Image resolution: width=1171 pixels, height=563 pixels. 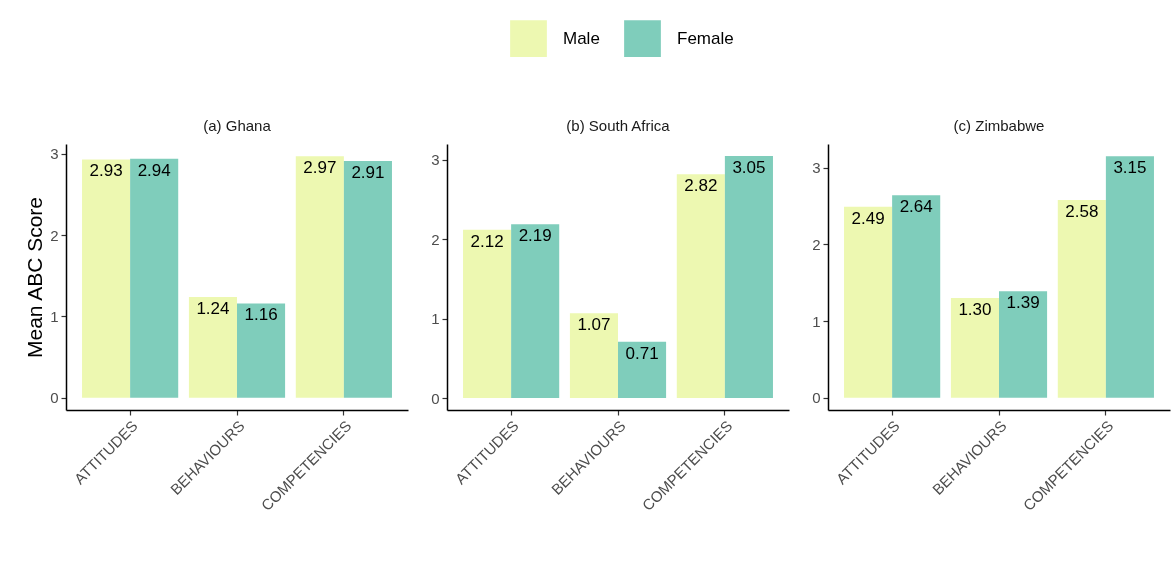 I want to click on data-label: 0.71, so click(x=642, y=353).